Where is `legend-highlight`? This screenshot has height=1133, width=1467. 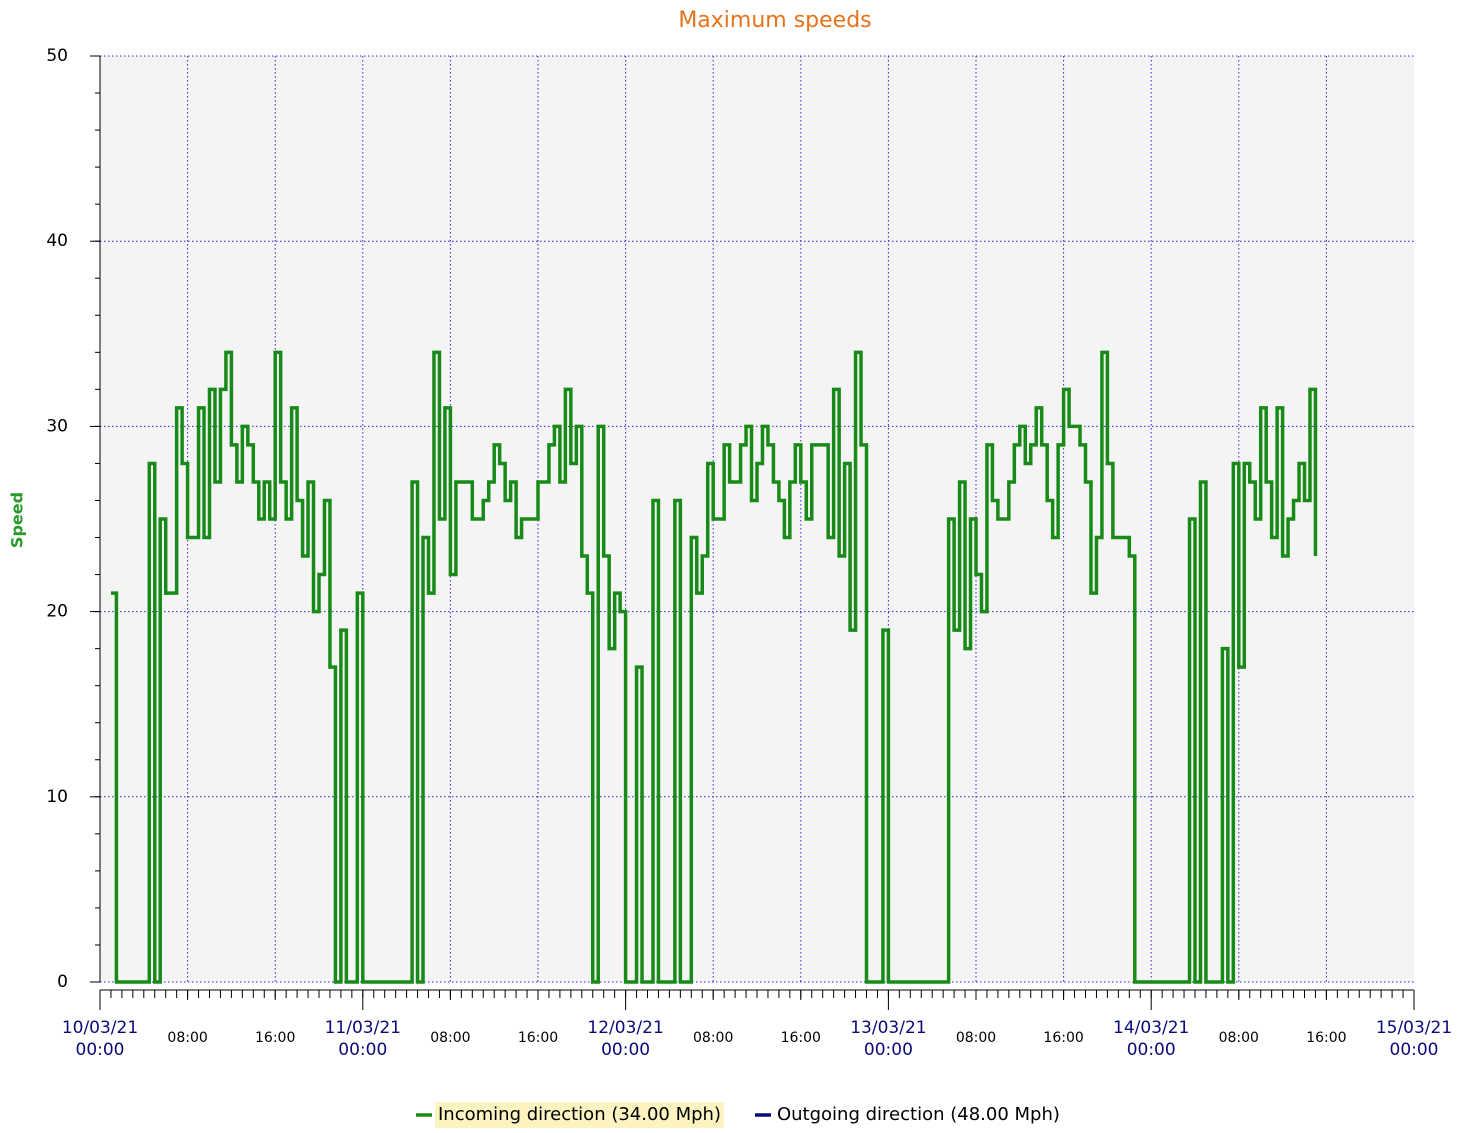 legend-highlight is located at coordinates (579, 1115).